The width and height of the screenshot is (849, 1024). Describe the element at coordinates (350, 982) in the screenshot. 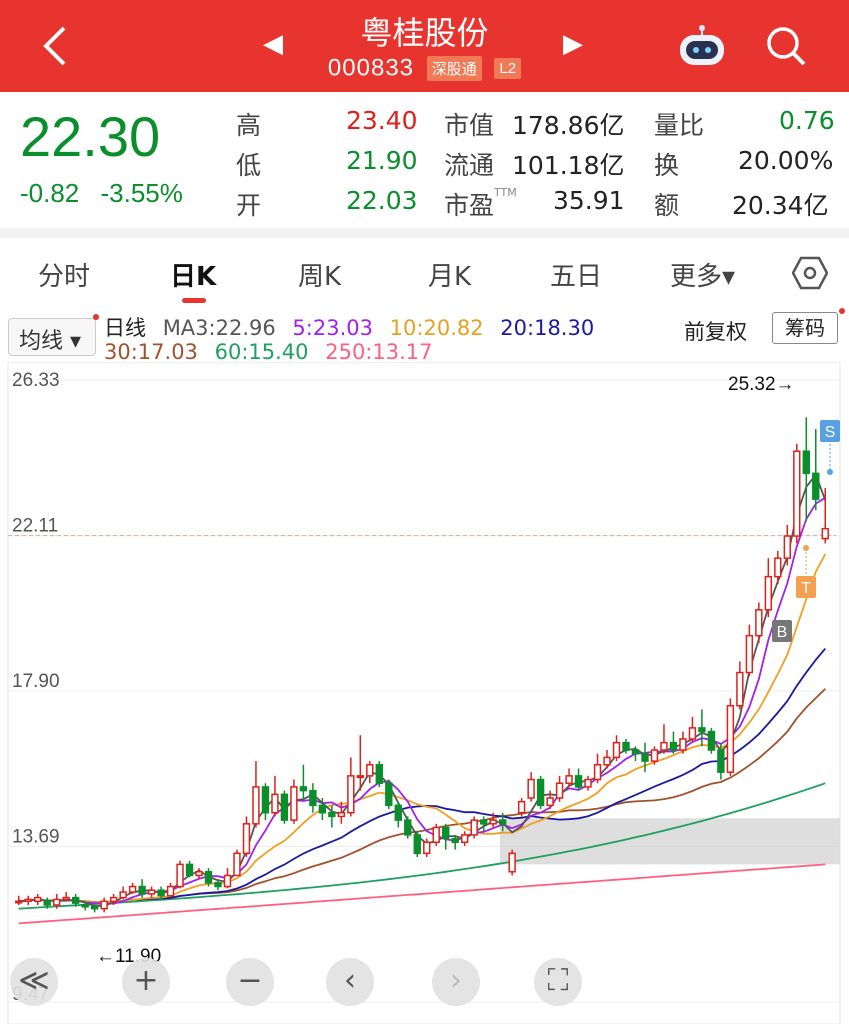

I see `scroll-left-icon: ‹` at that location.